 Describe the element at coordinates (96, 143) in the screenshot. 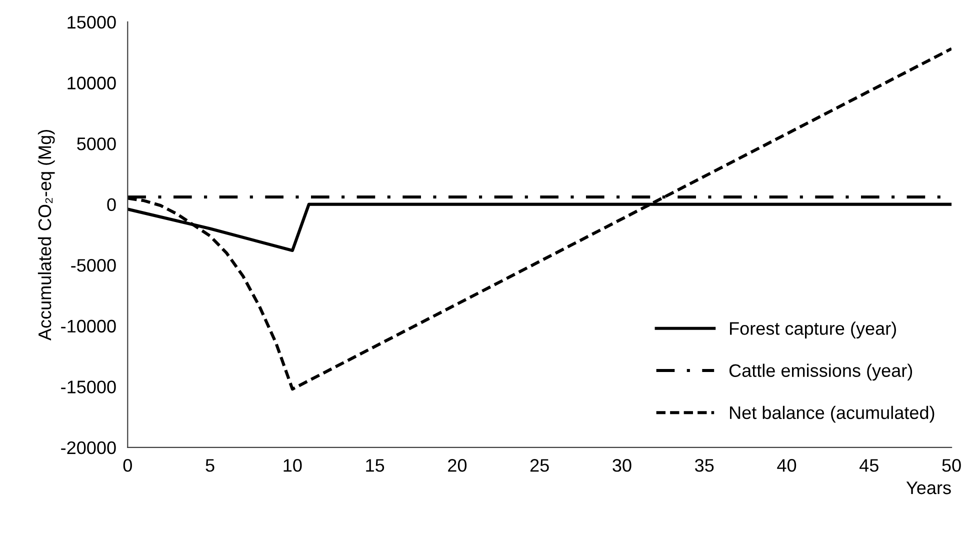

I see `y-tick-label: 5000` at that location.